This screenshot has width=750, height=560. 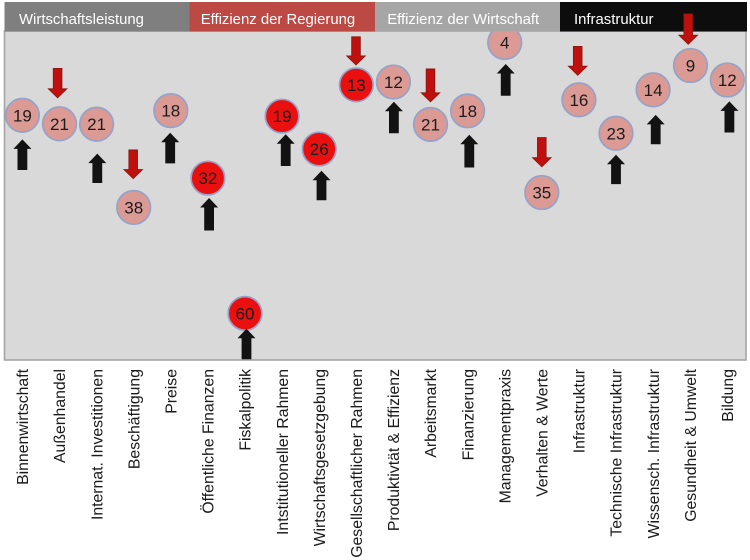 What do you see at coordinates (23, 426) in the screenshot?
I see `svg-text: Binnenwirtschaft` at bounding box center [23, 426].